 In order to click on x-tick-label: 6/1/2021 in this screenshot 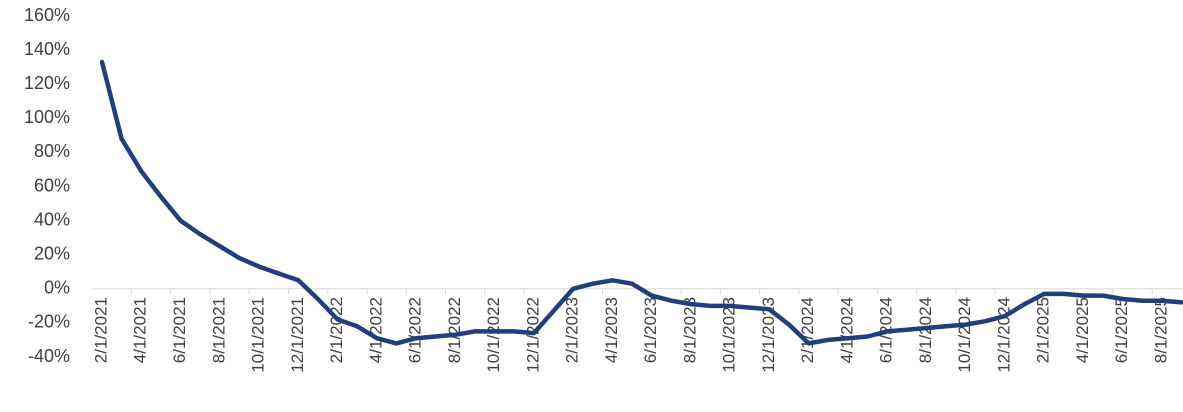, I will do `click(179, 330)`.